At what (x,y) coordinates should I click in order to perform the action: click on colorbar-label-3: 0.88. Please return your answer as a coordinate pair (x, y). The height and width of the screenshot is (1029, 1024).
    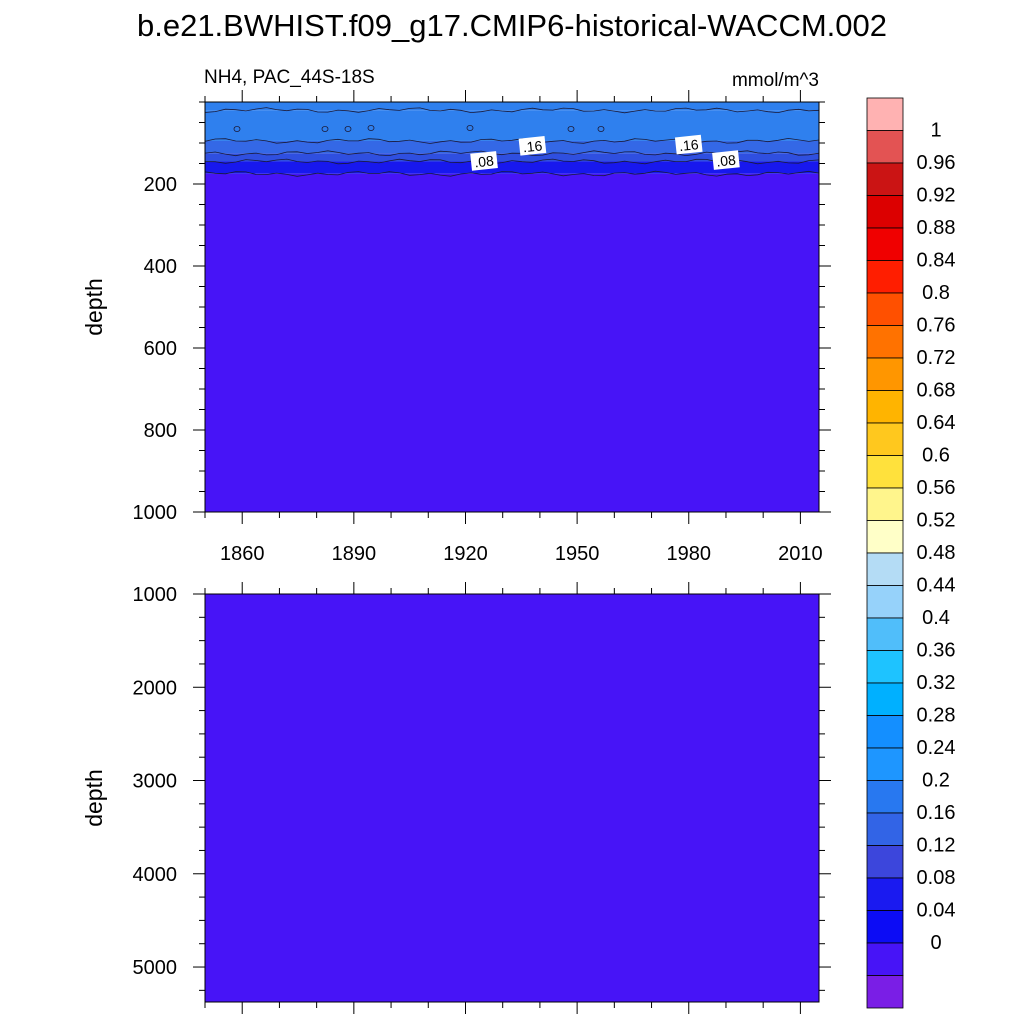
    Looking at the image, I should click on (936, 228).